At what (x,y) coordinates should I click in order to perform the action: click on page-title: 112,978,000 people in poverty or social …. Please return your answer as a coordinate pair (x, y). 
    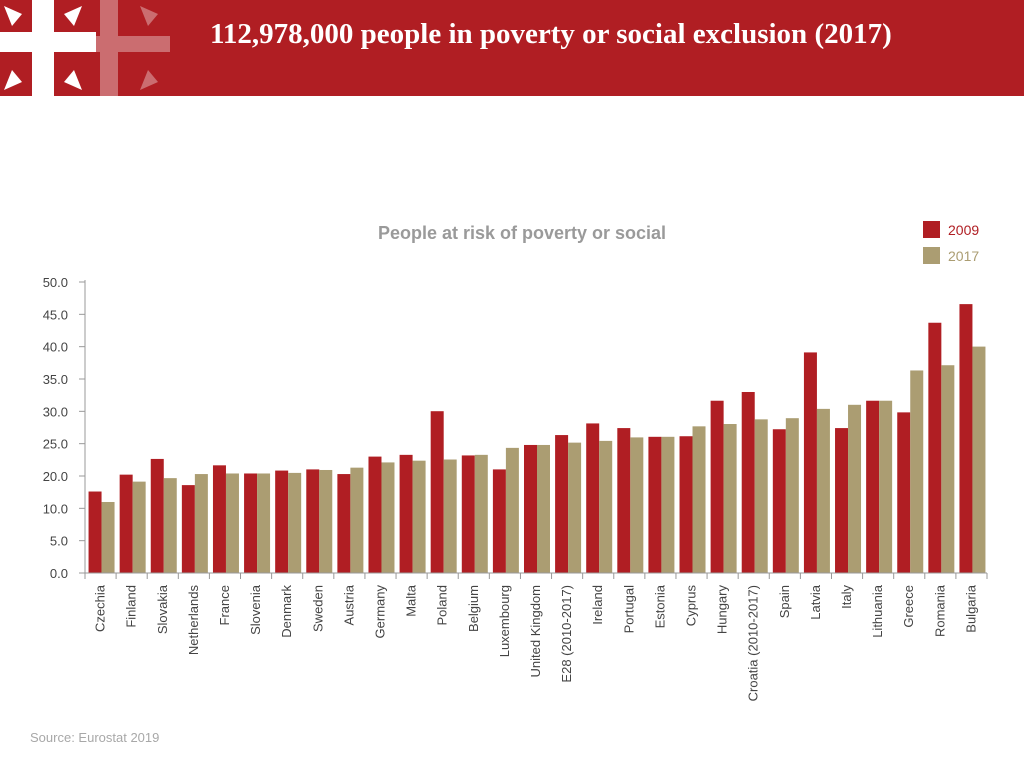
    Looking at the image, I should click on (551, 34).